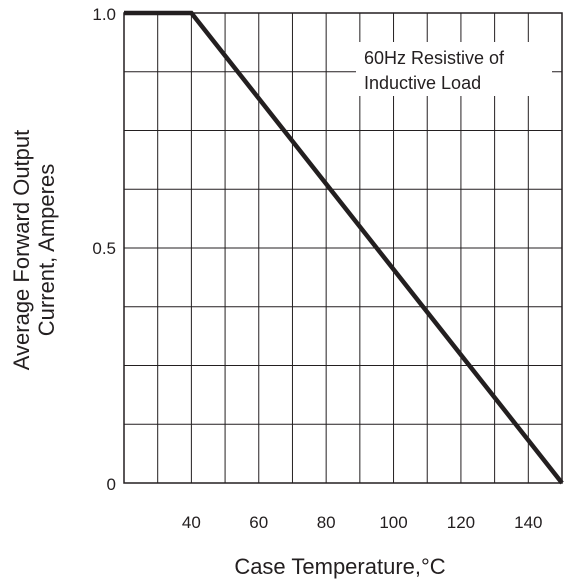  I want to click on annotation-load-note: 60Hz Resistive of Inductive Load, so click(454, 69).